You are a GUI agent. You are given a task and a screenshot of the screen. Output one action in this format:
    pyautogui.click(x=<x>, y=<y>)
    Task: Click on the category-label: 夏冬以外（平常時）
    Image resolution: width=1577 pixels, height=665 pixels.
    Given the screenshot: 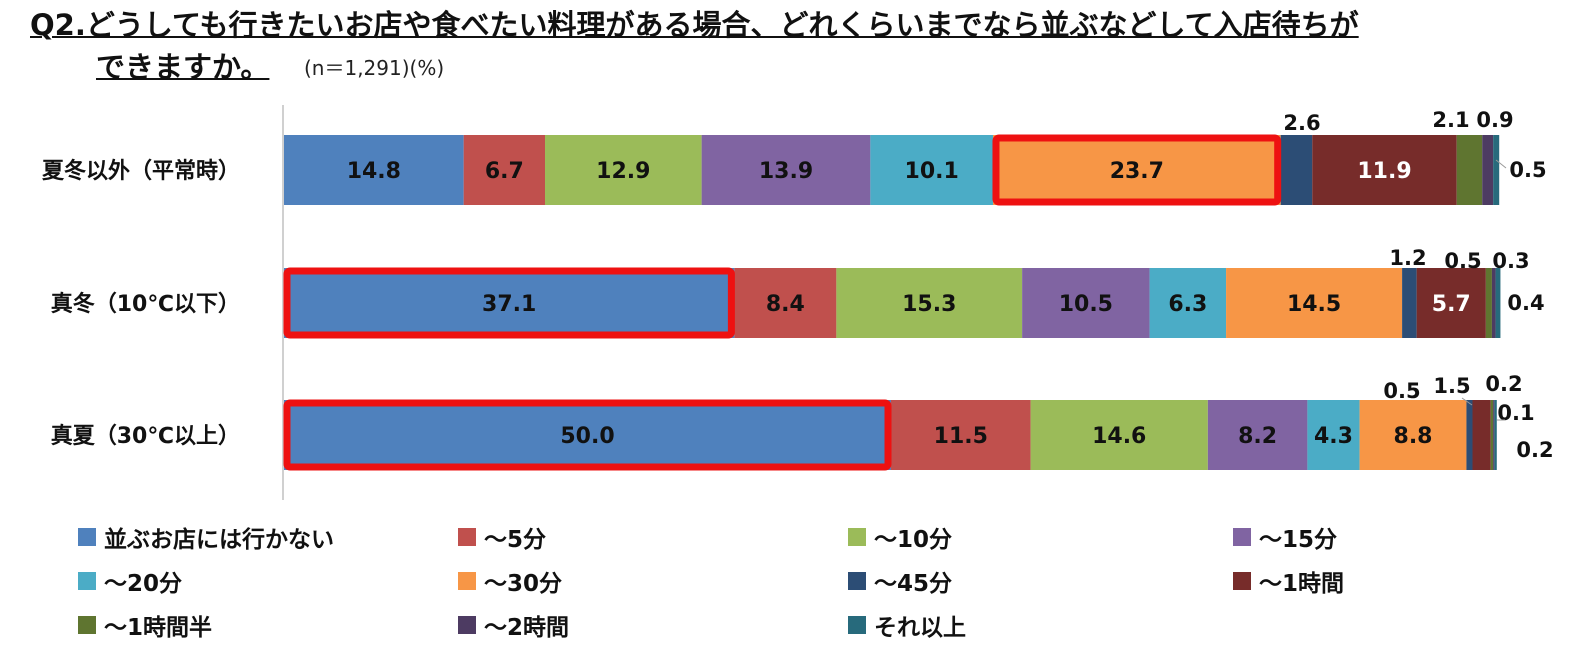 What is the action you would take?
    pyautogui.click(x=141, y=171)
    